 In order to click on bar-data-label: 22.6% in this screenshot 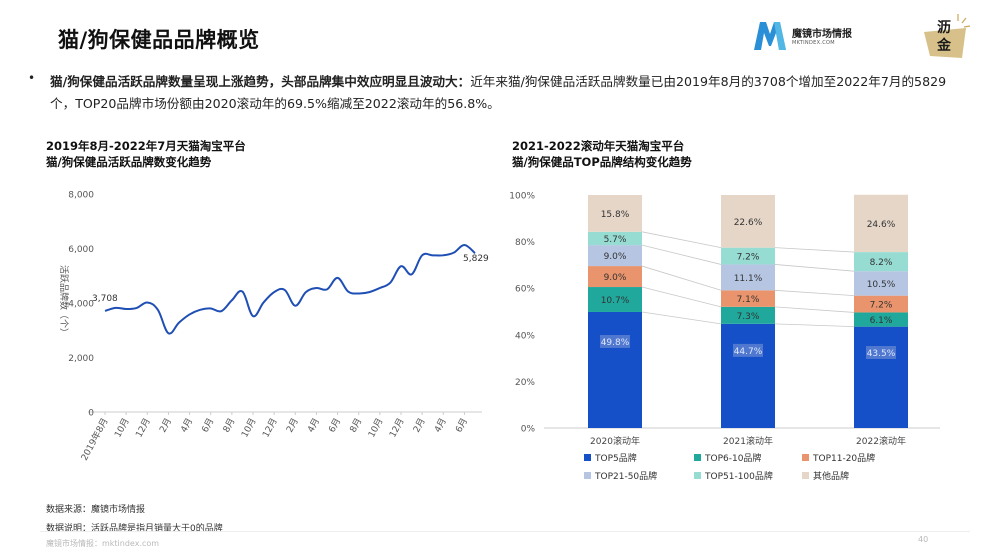, I will do `click(748, 223)`.